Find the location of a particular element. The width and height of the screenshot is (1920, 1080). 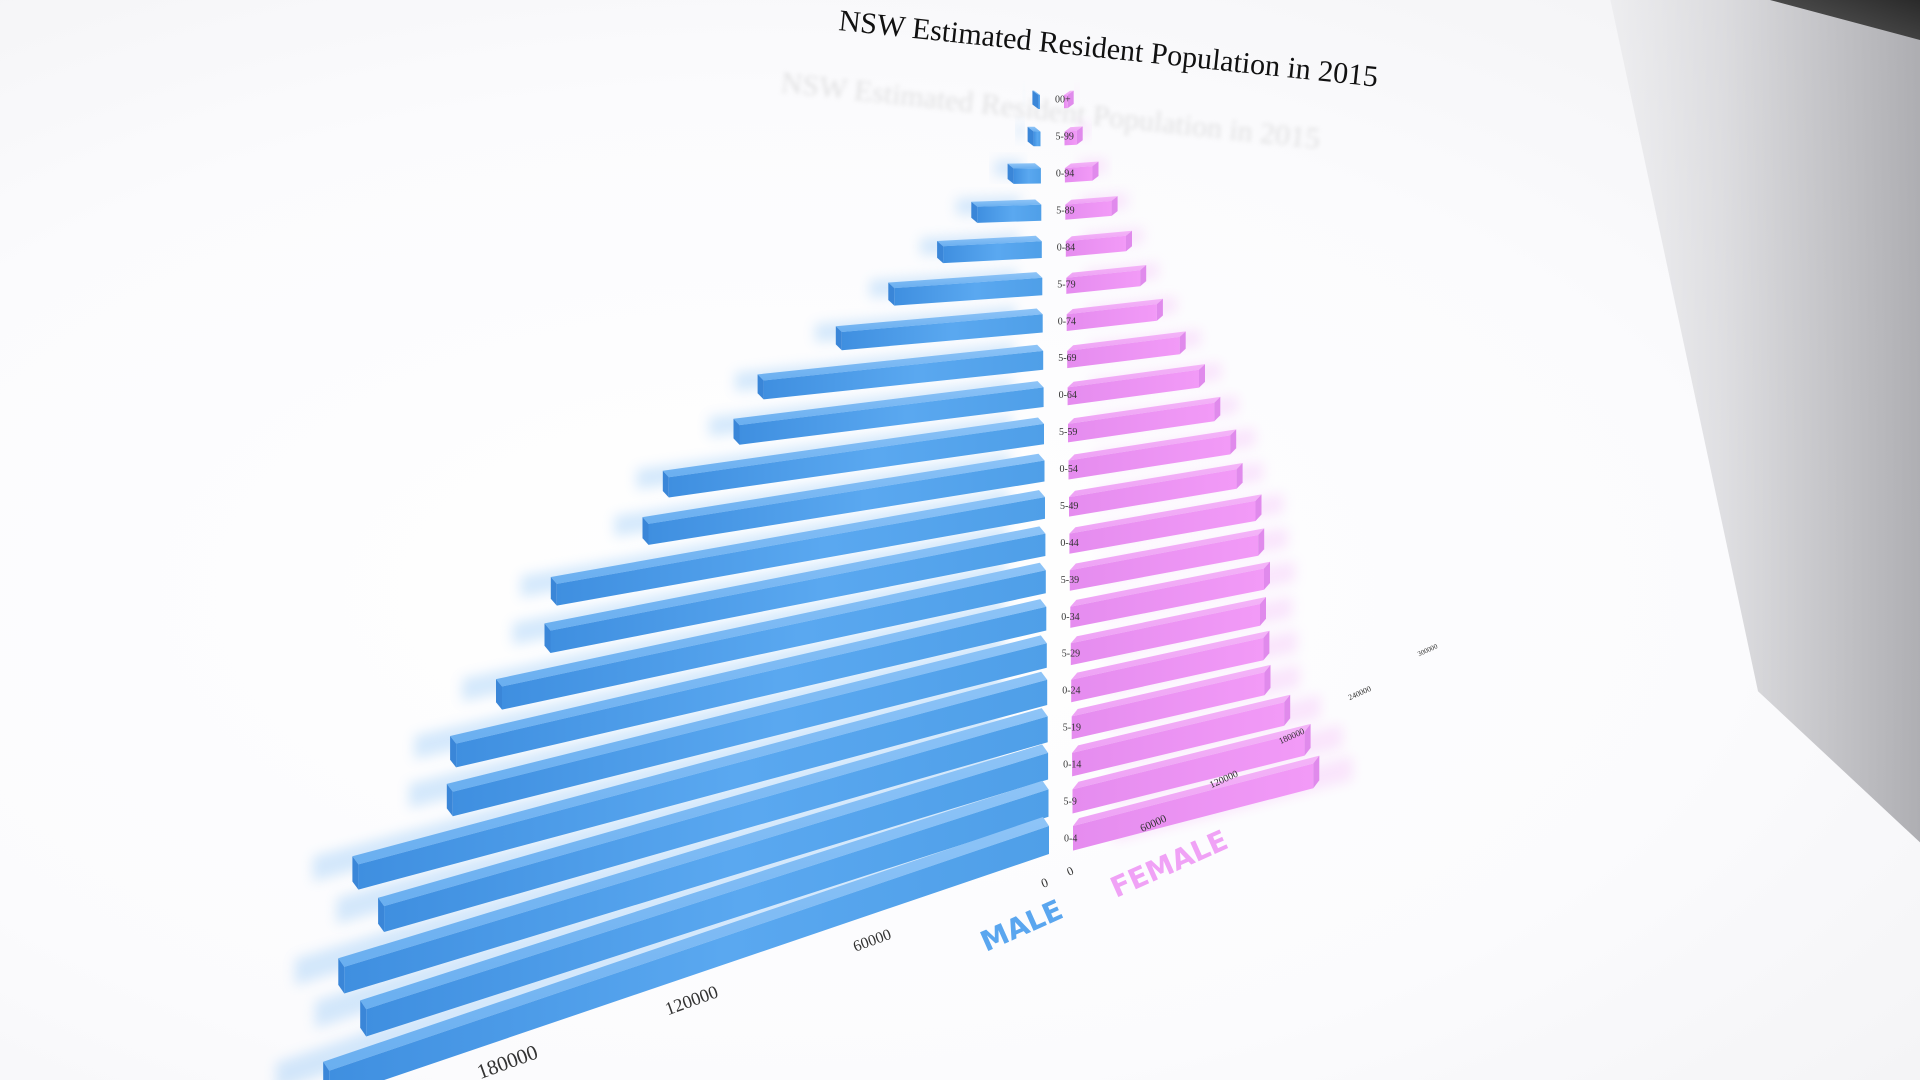

age-group-label: 00+ is located at coordinates (1063, 100).